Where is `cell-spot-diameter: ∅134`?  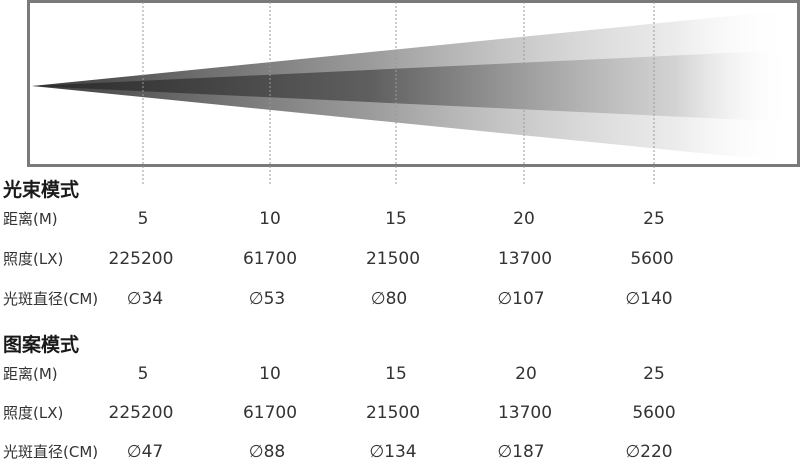 cell-spot-diameter: ∅134 is located at coordinates (393, 452).